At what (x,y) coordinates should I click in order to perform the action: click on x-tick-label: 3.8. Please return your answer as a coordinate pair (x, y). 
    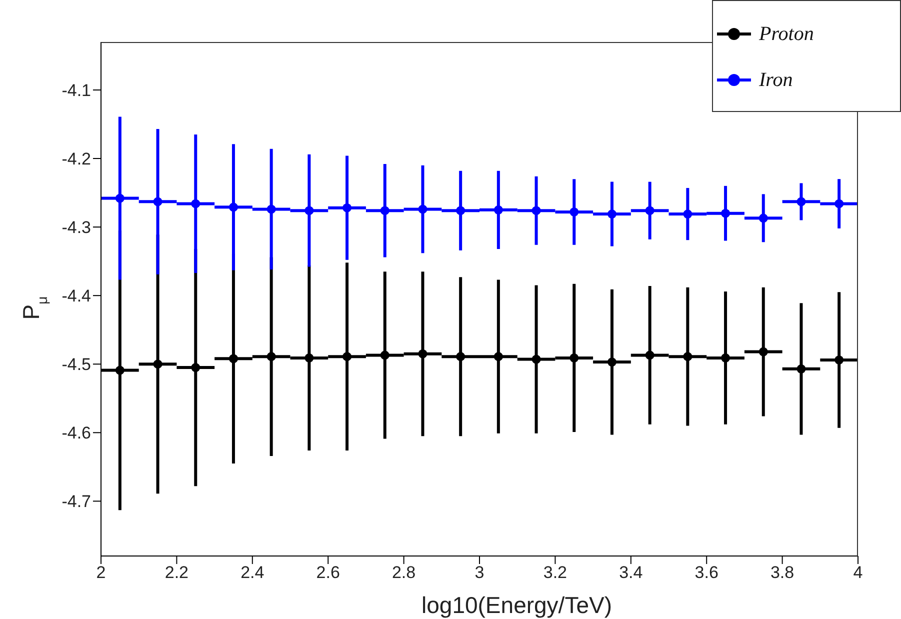
    Looking at the image, I should click on (782, 572).